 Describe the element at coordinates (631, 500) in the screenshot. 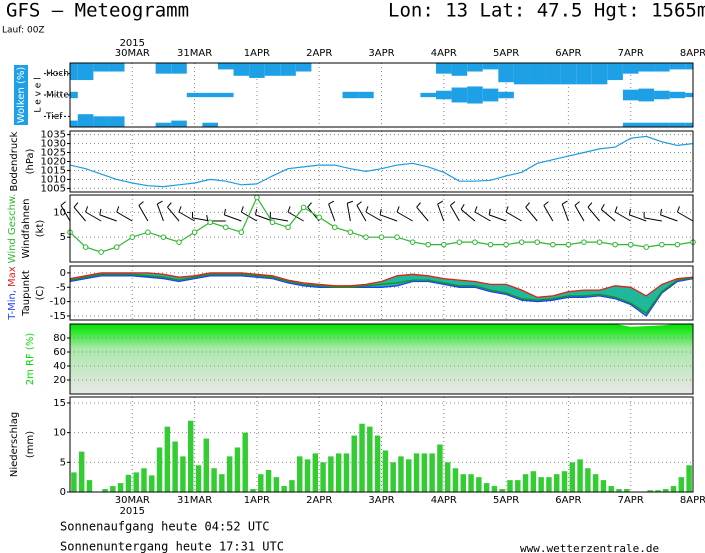

I see `x-tick-label-bottom: 7APR` at that location.